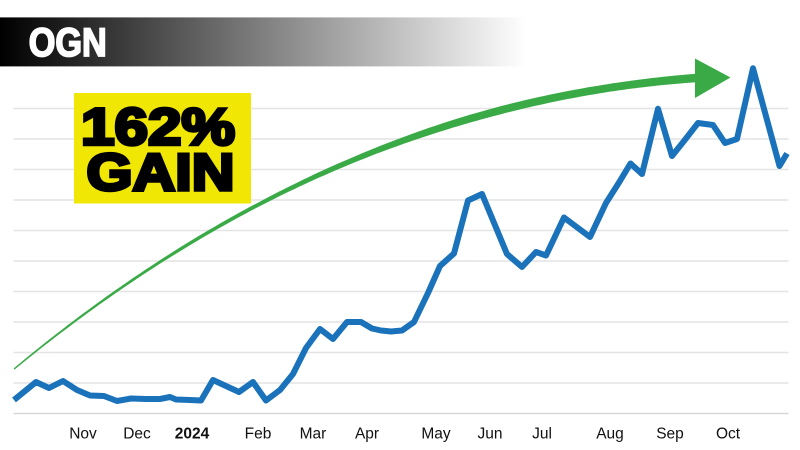 The width and height of the screenshot is (800, 450). What do you see at coordinates (161, 173) in the screenshot?
I see `svg-text: GAIN` at bounding box center [161, 173].